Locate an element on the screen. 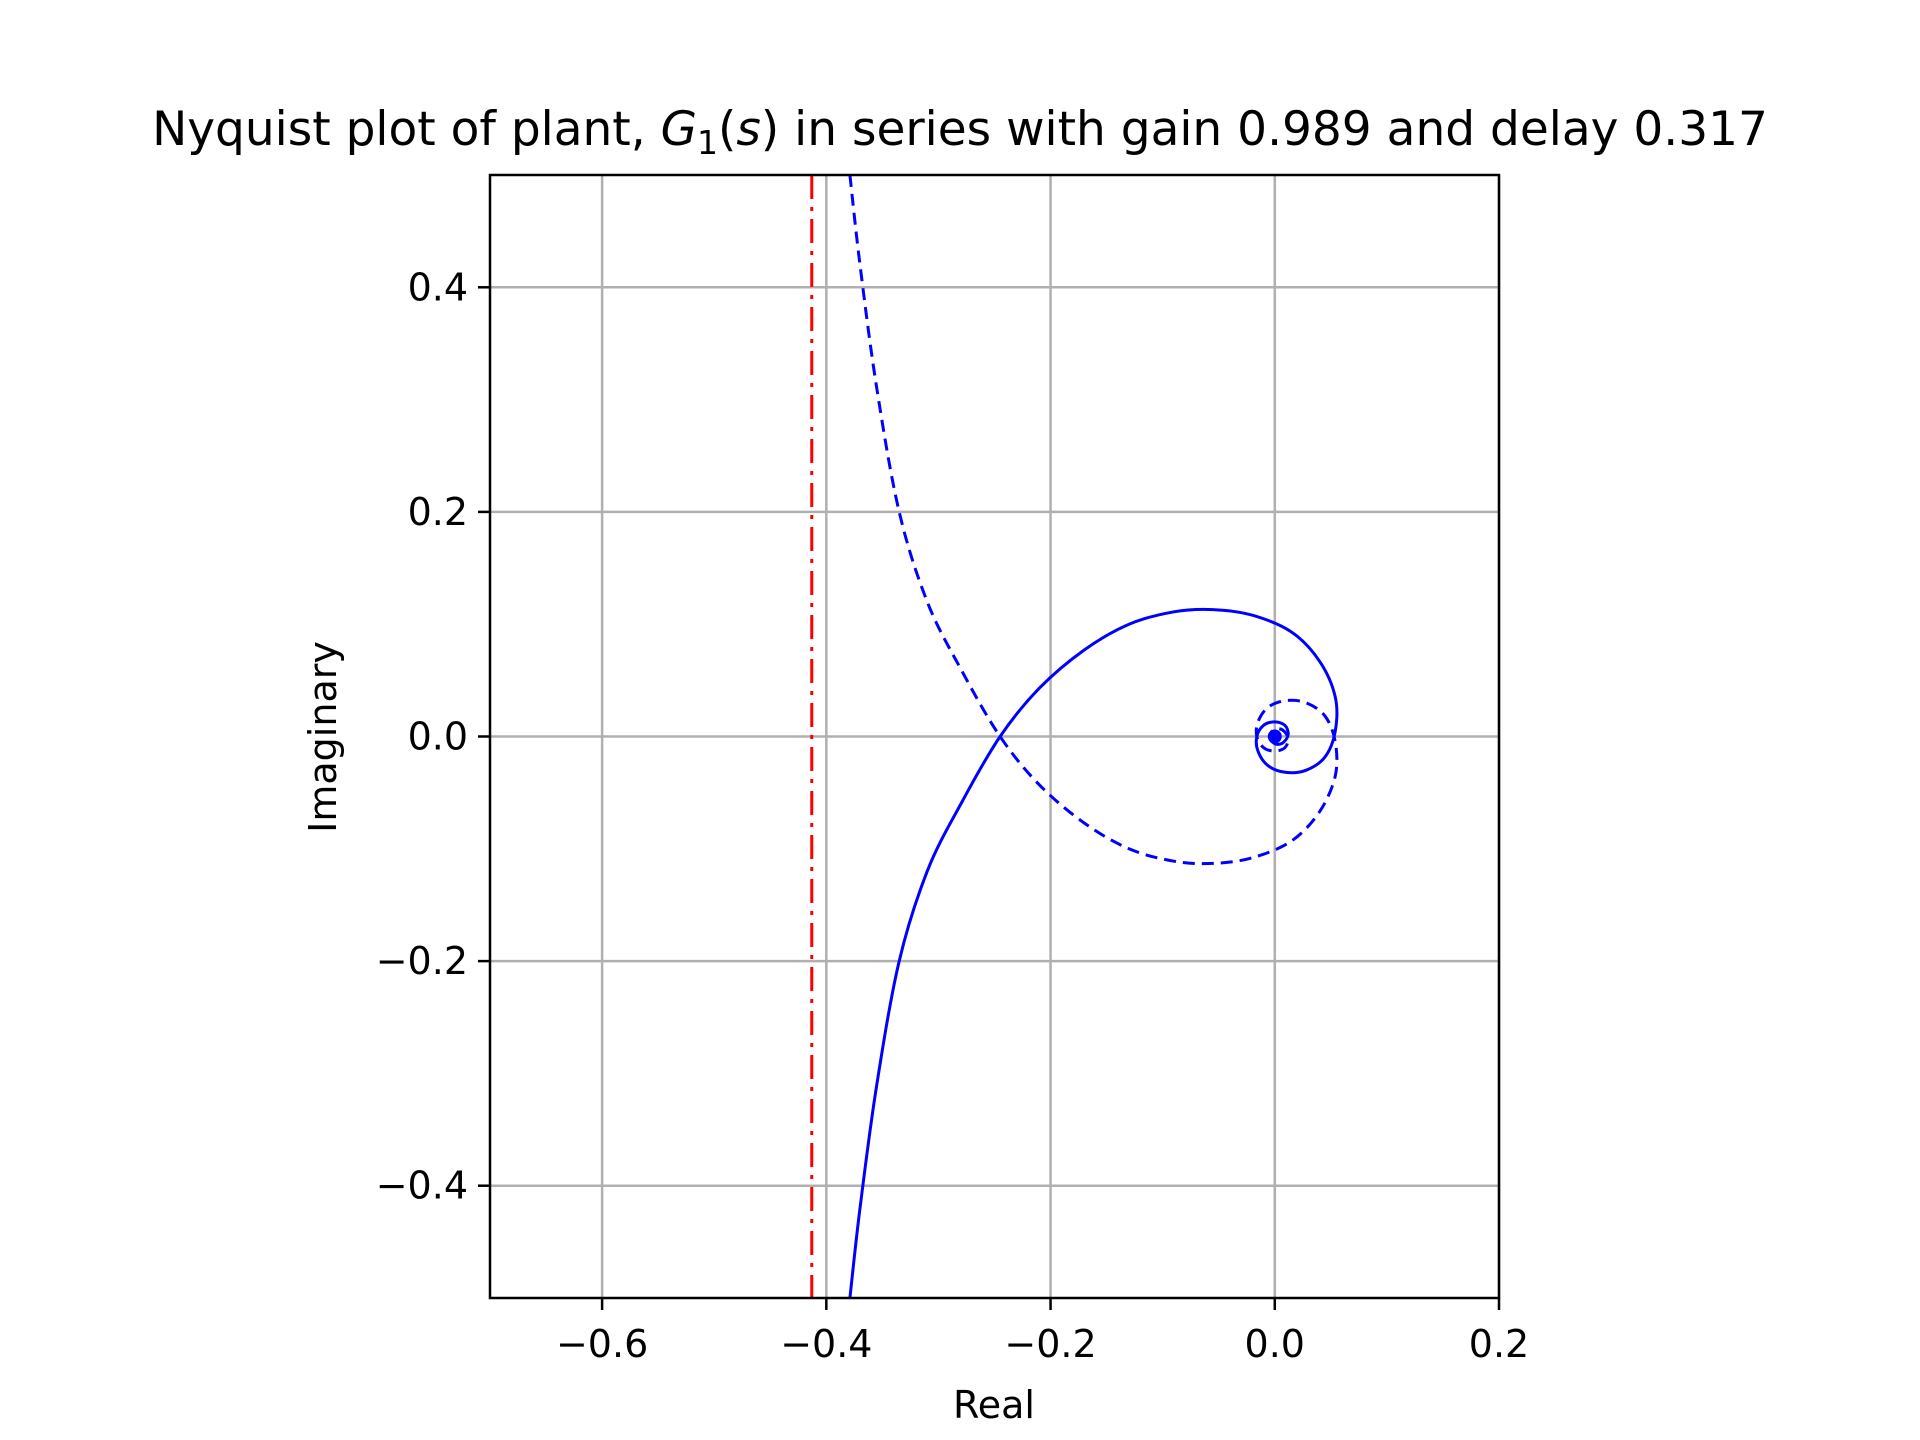 This screenshot has height=1440, width=1920. y-axis-label: Imaginary is located at coordinates (323, 737).